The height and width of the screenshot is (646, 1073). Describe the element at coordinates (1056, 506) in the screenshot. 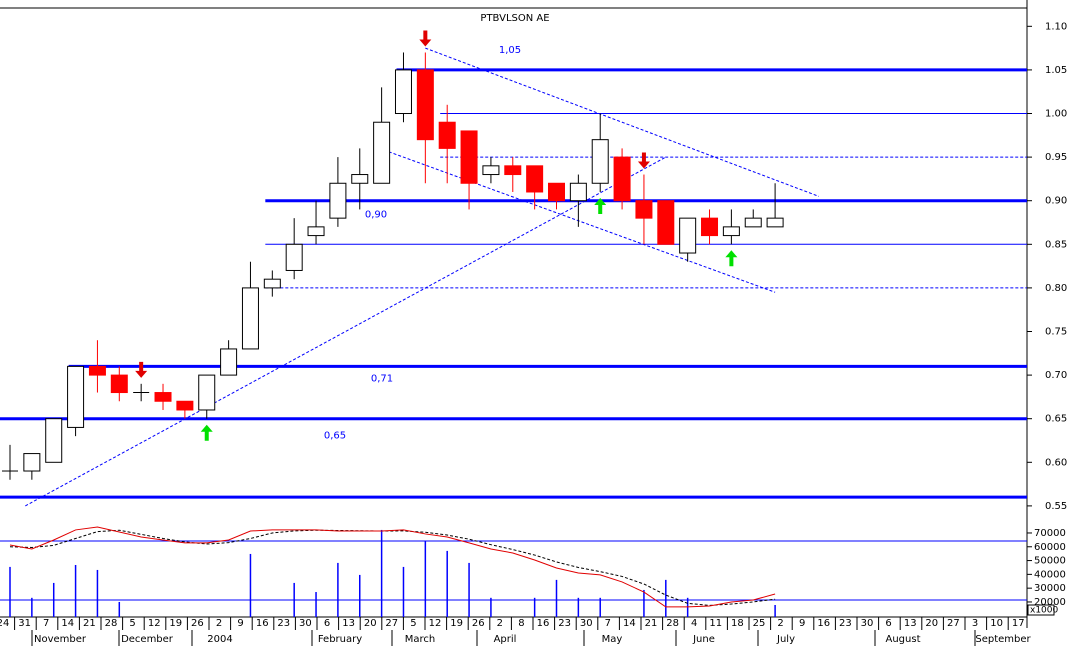

I see `y-tick-label: 0.55` at that location.